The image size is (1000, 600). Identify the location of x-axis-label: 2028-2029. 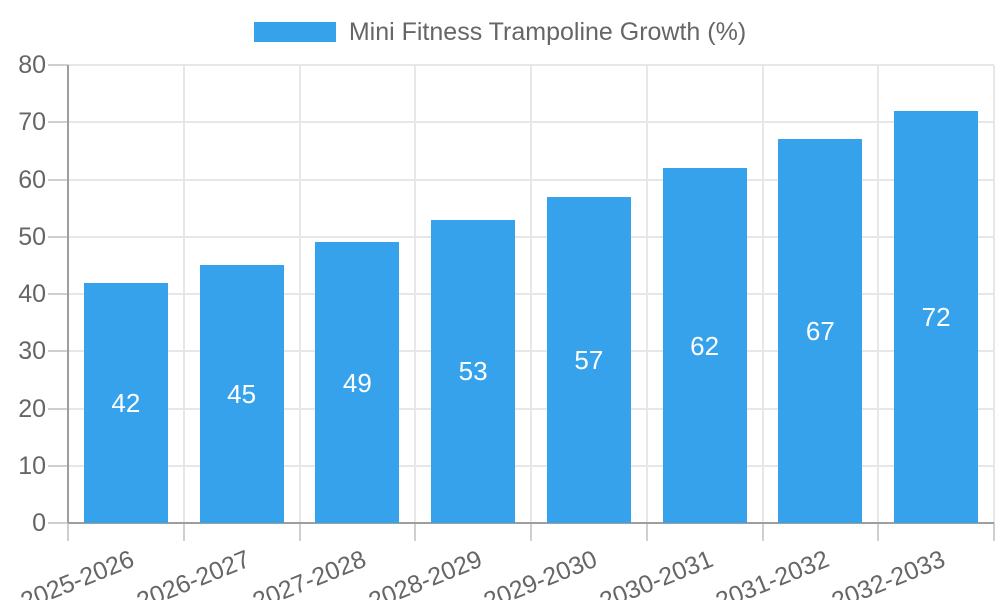
(425, 572).